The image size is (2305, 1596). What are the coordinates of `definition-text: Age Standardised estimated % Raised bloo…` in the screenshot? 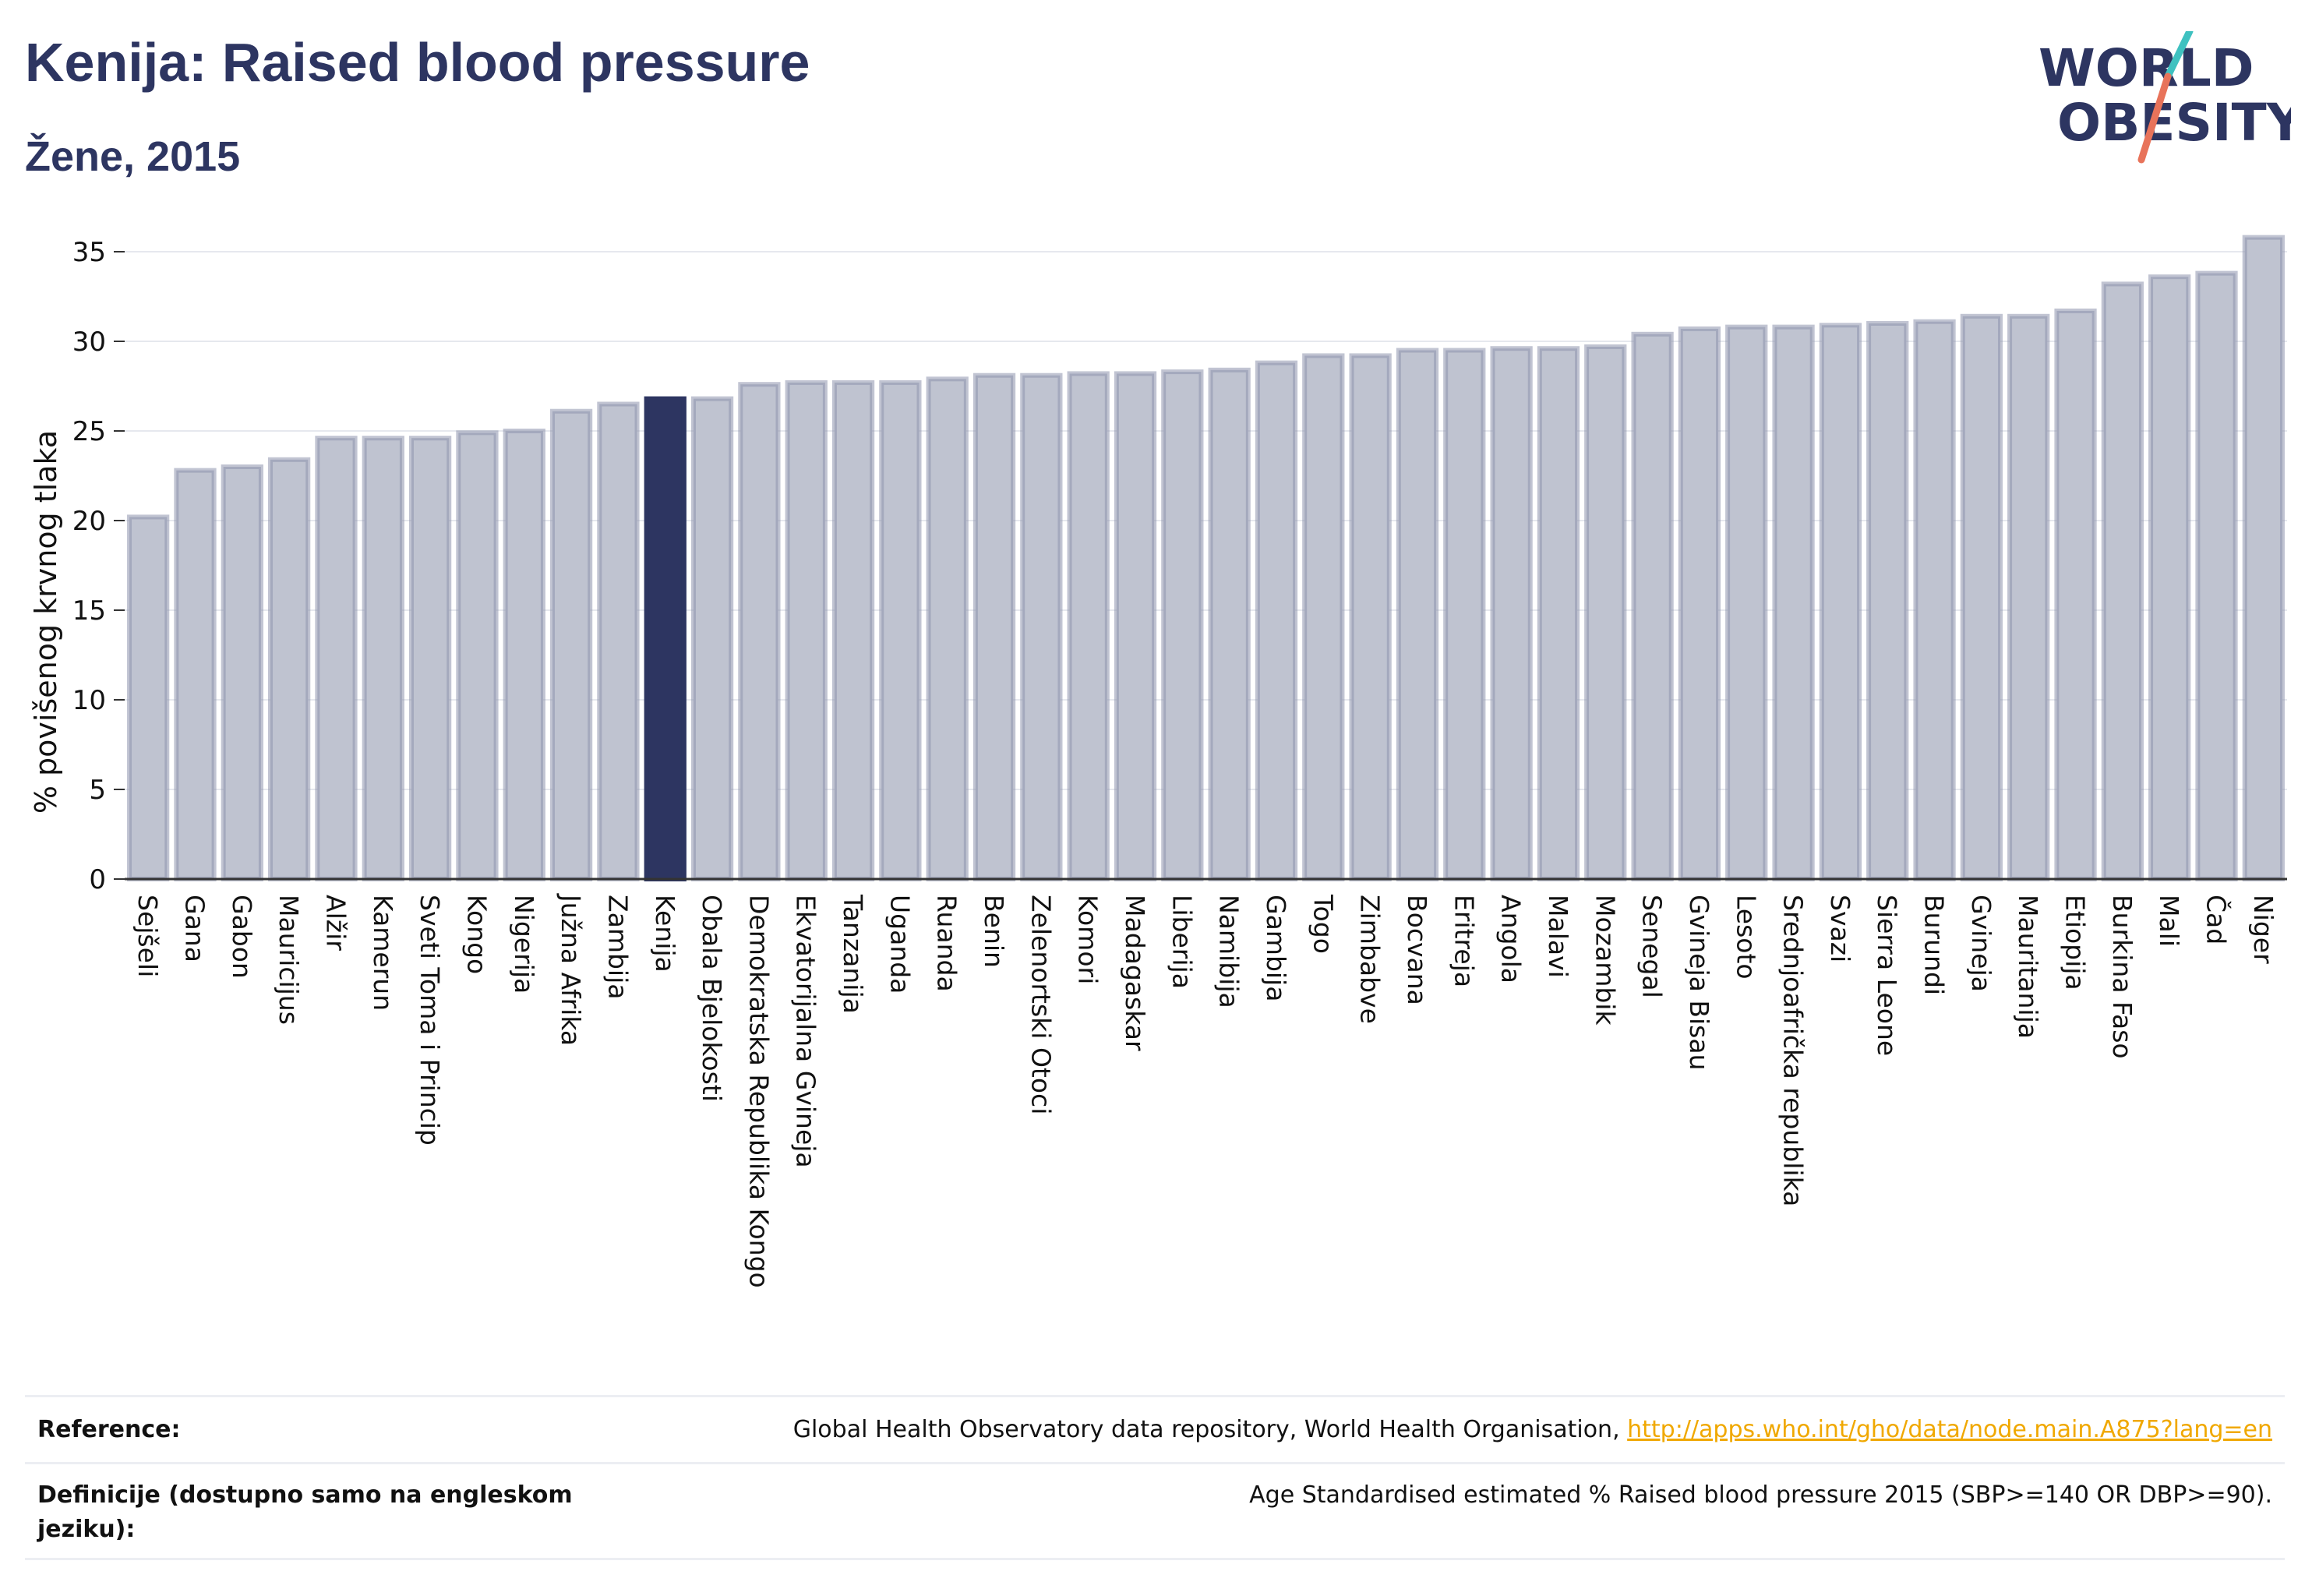 It's located at (1760, 1495).